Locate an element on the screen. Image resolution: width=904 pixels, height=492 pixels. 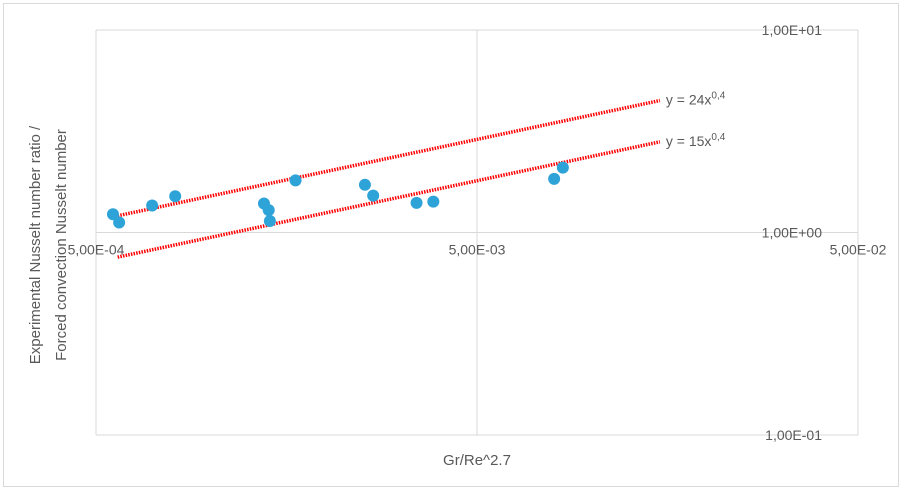
data-points is located at coordinates (337, 195).